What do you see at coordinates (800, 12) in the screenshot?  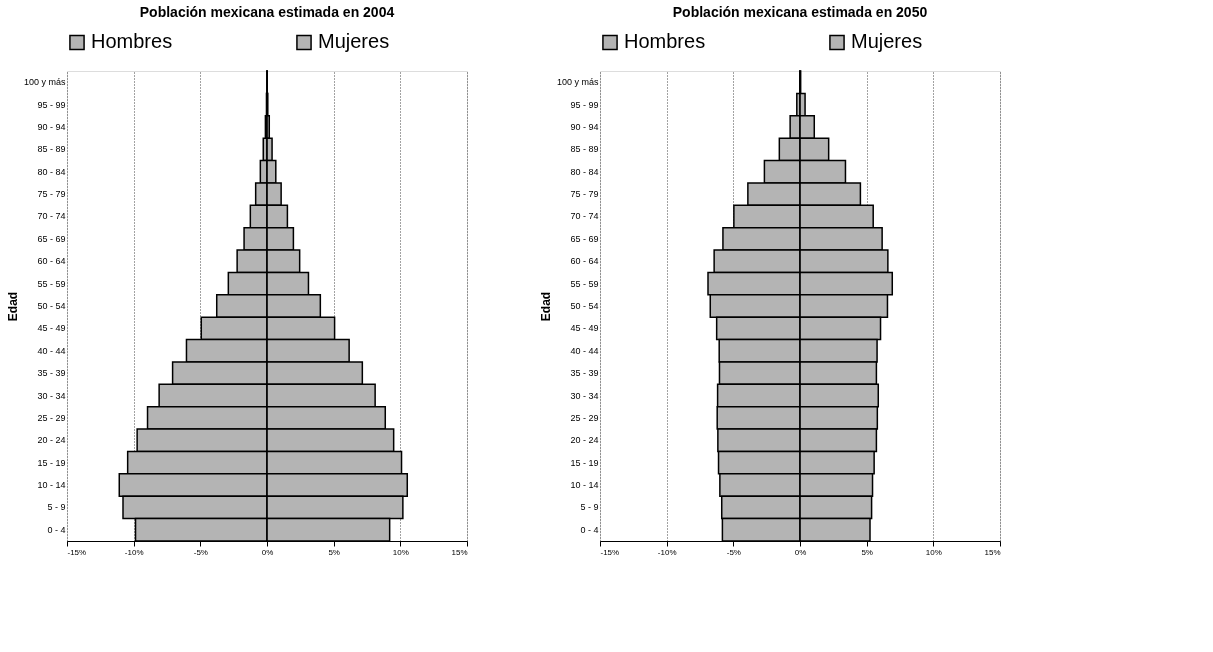 I see `chart-title: Población mexicana estimada en 2050` at bounding box center [800, 12].